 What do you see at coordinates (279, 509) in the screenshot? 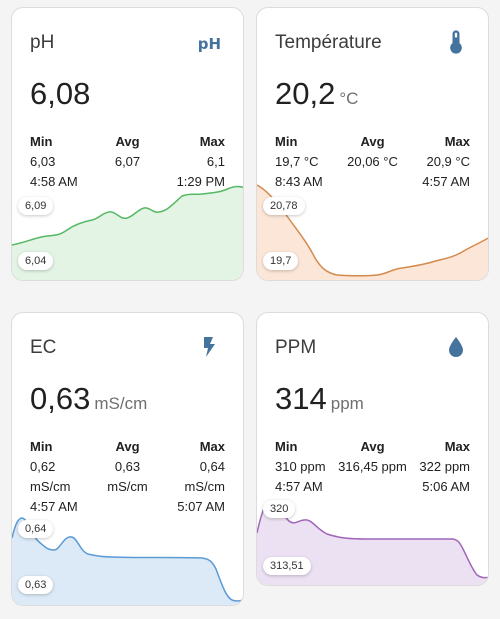
I see `graph-high-label: 320` at bounding box center [279, 509].